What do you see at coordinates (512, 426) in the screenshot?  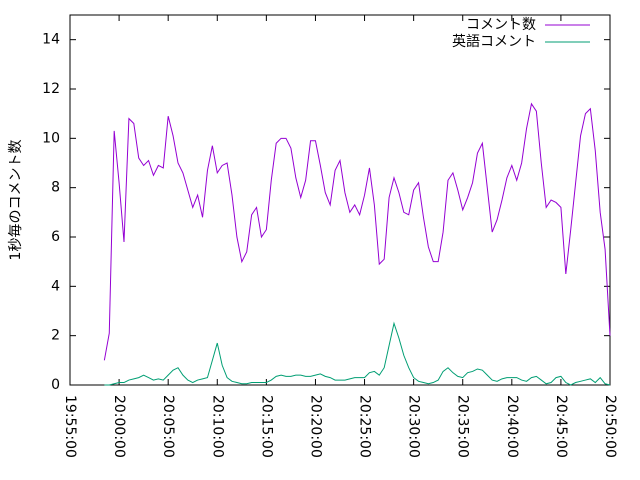 I see `x-tick-label: 20:40:00` at bounding box center [512, 426].